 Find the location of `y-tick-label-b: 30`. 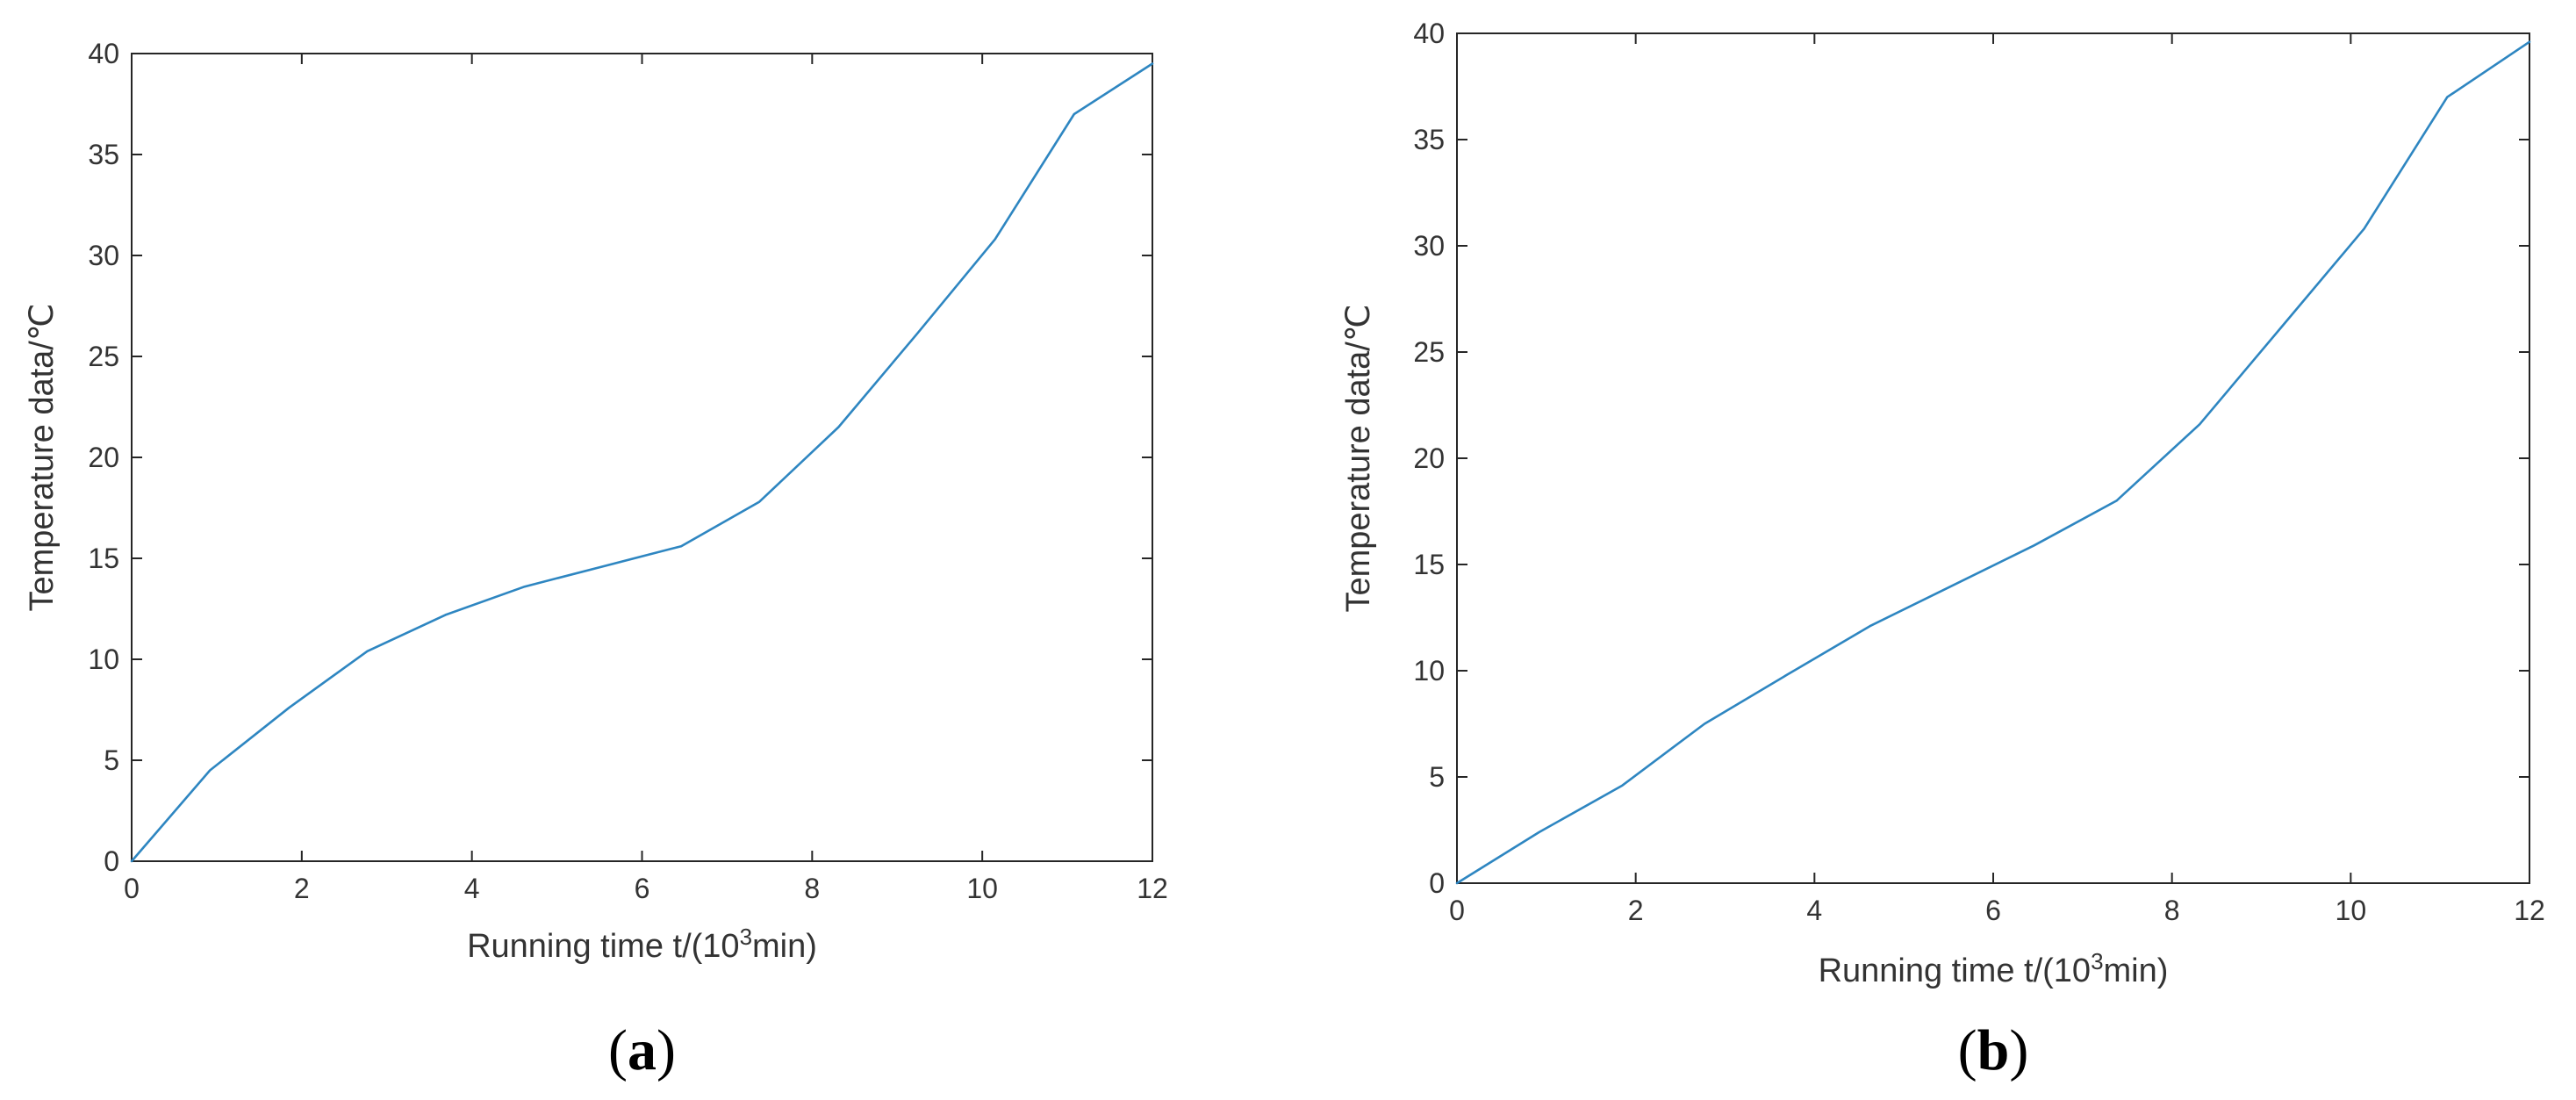

y-tick-label-b: 30 is located at coordinates (1429, 246).